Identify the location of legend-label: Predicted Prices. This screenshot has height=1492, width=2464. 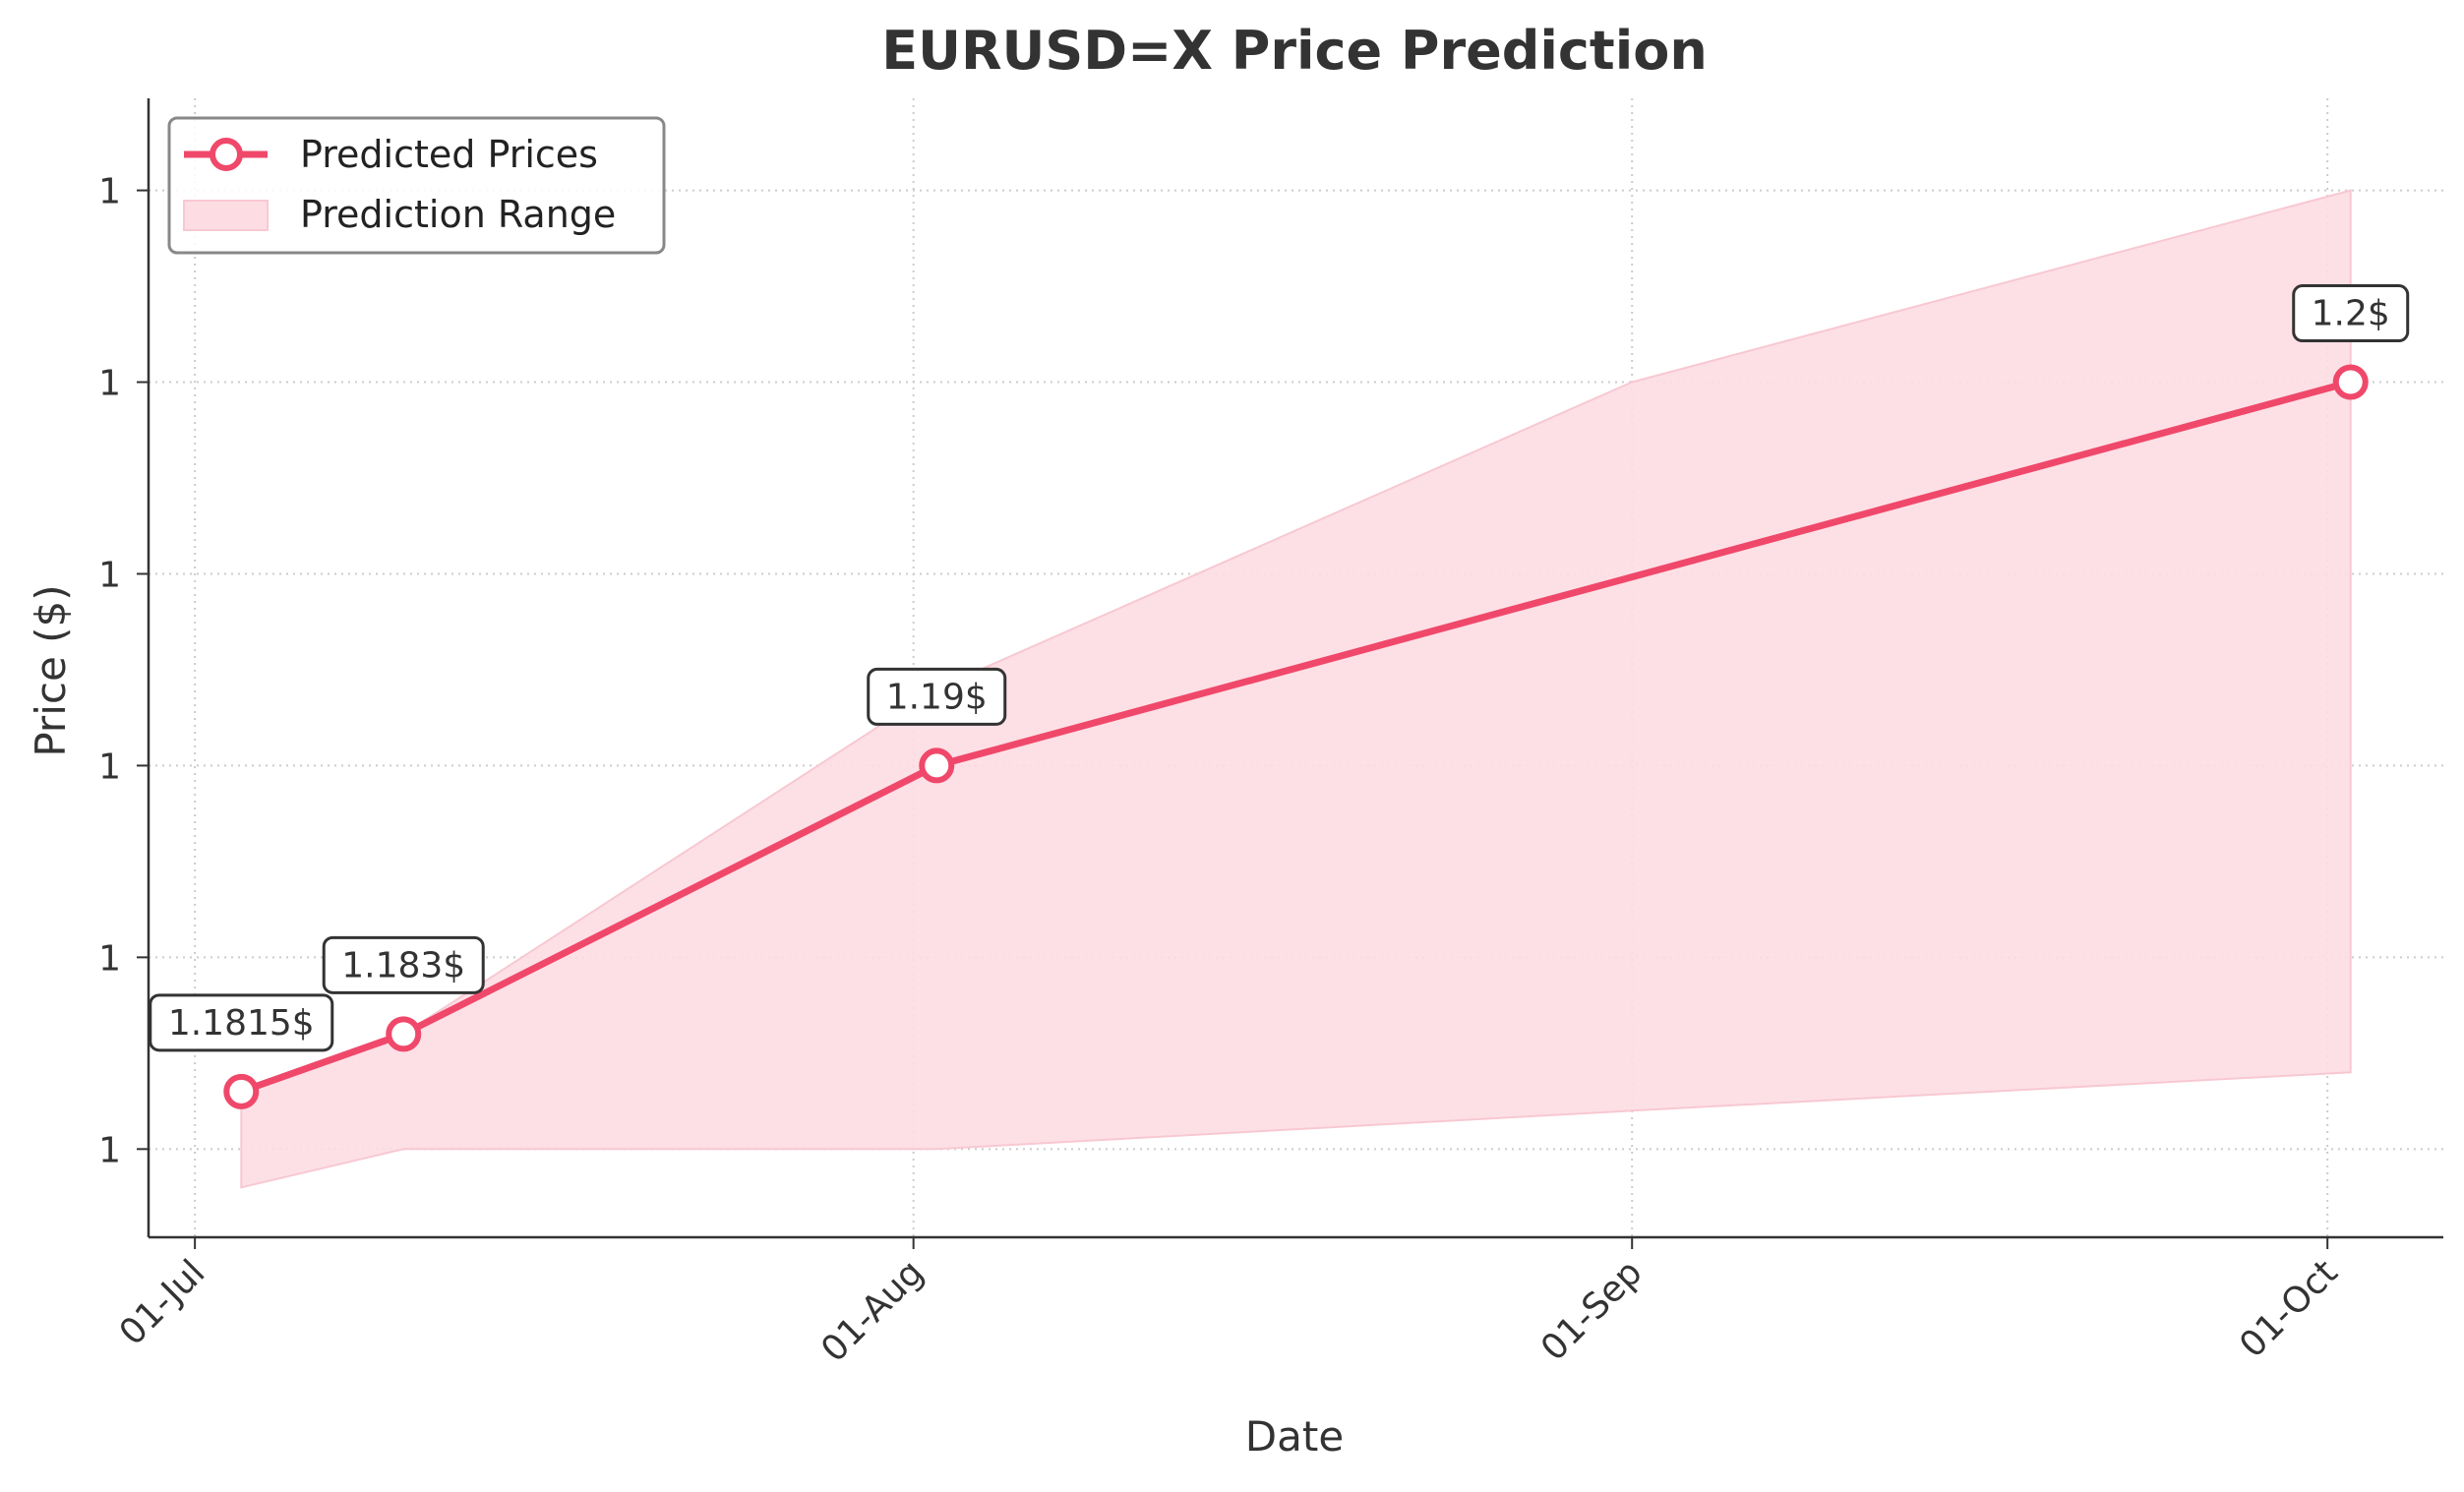
(449, 154).